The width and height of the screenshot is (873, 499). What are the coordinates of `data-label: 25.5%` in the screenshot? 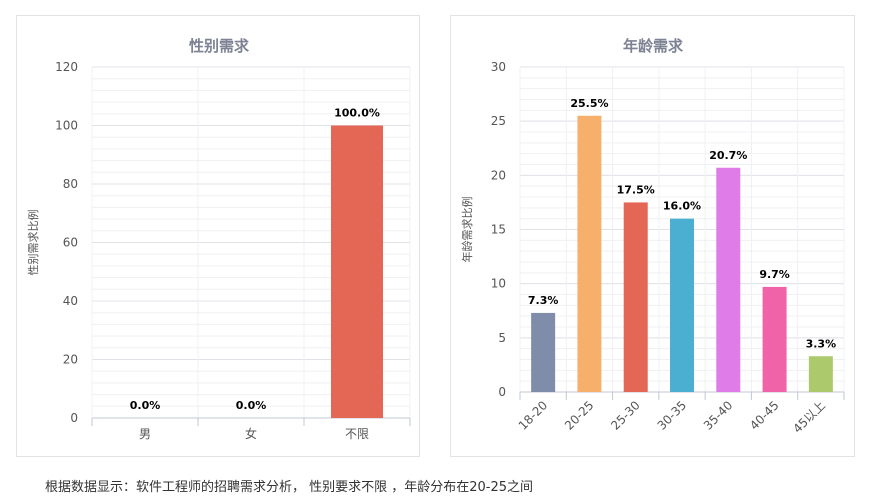 It's located at (589, 103).